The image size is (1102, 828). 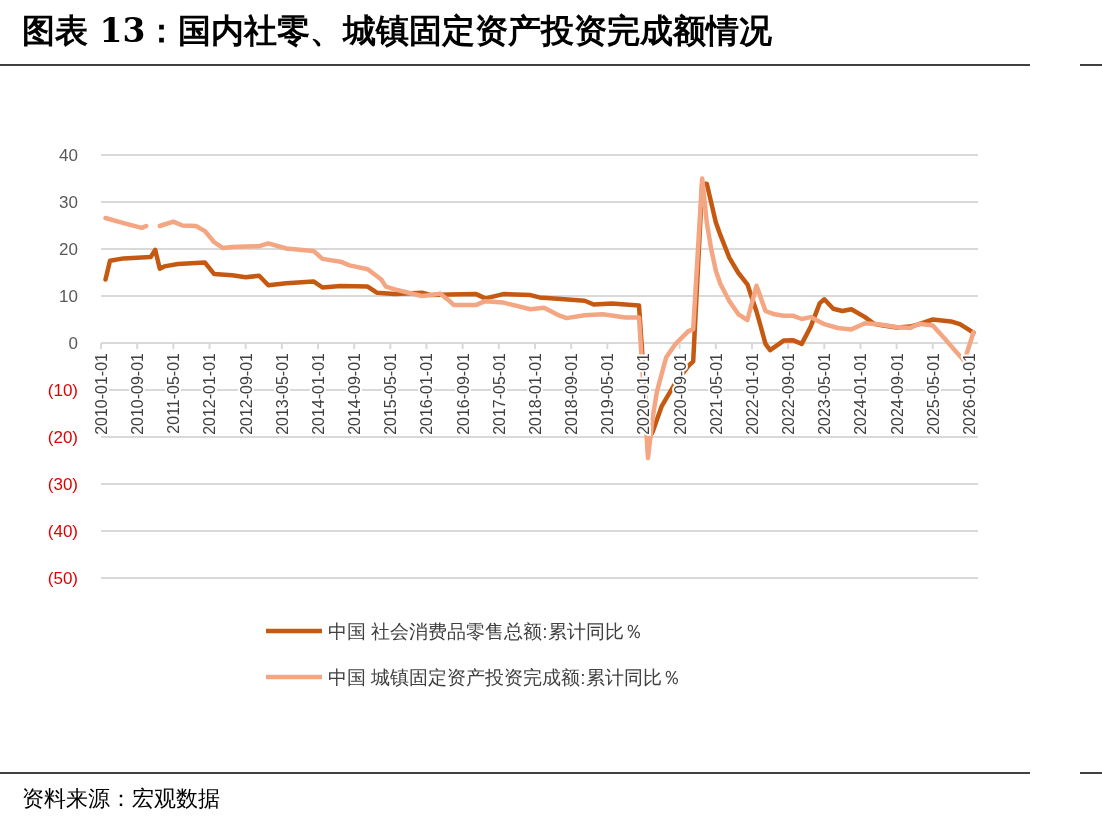 What do you see at coordinates (73, 343) in the screenshot?
I see `y-tick-label: 0` at bounding box center [73, 343].